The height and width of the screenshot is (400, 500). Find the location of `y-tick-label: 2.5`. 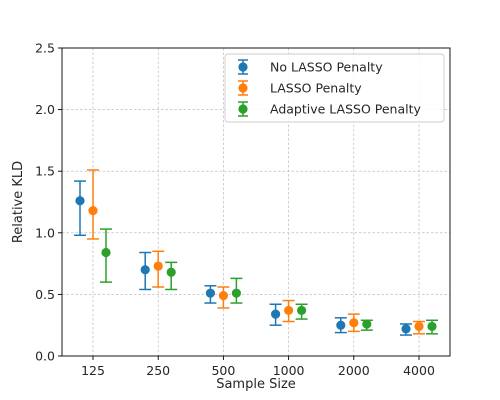

y-tick-label: 2.5 is located at coordinates (45, 48).